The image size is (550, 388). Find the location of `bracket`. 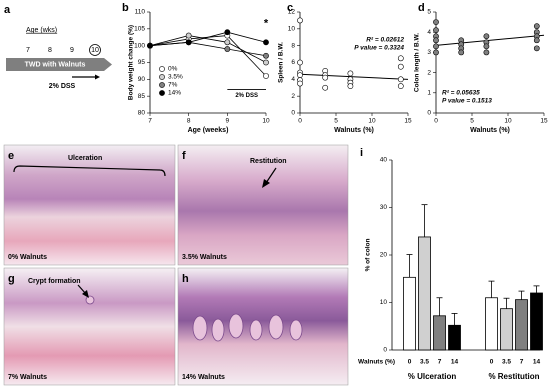

bracket is located at coordinates (89, 171).